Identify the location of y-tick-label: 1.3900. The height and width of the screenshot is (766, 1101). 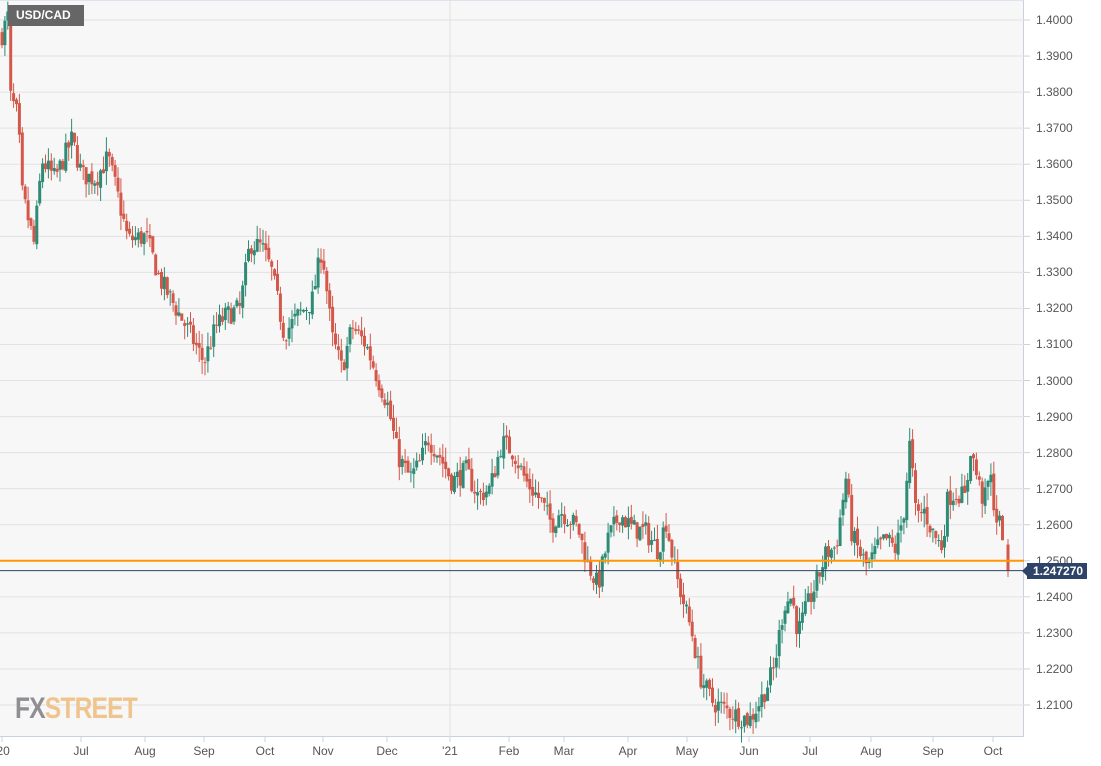
(1054, 56).